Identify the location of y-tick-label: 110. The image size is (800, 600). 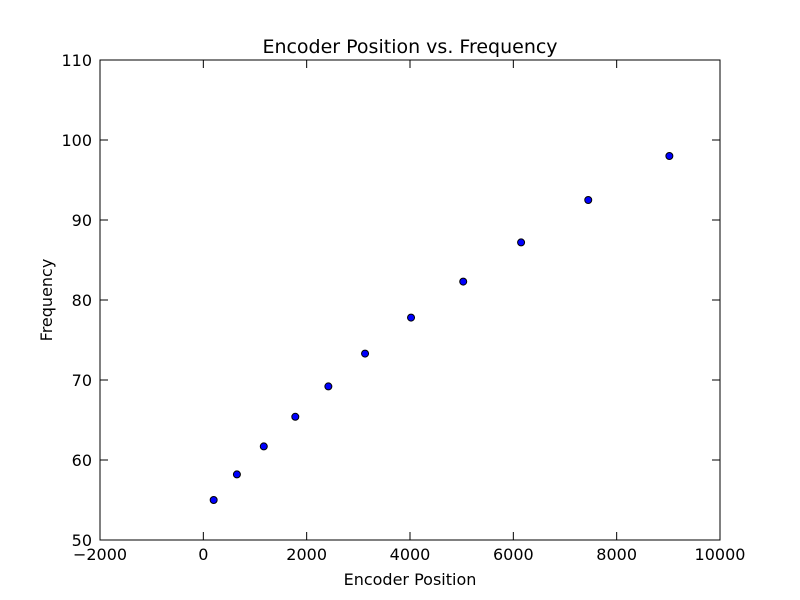
(76, 60).